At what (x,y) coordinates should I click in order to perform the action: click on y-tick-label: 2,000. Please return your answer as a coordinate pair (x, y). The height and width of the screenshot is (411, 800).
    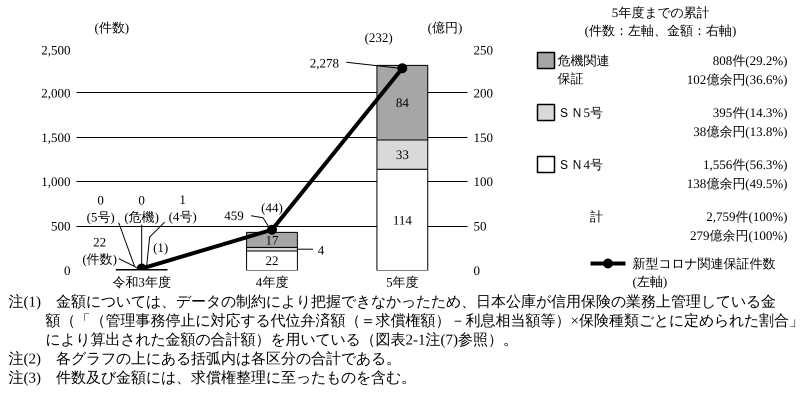
    Looking at the image, I should click on (55, 92).